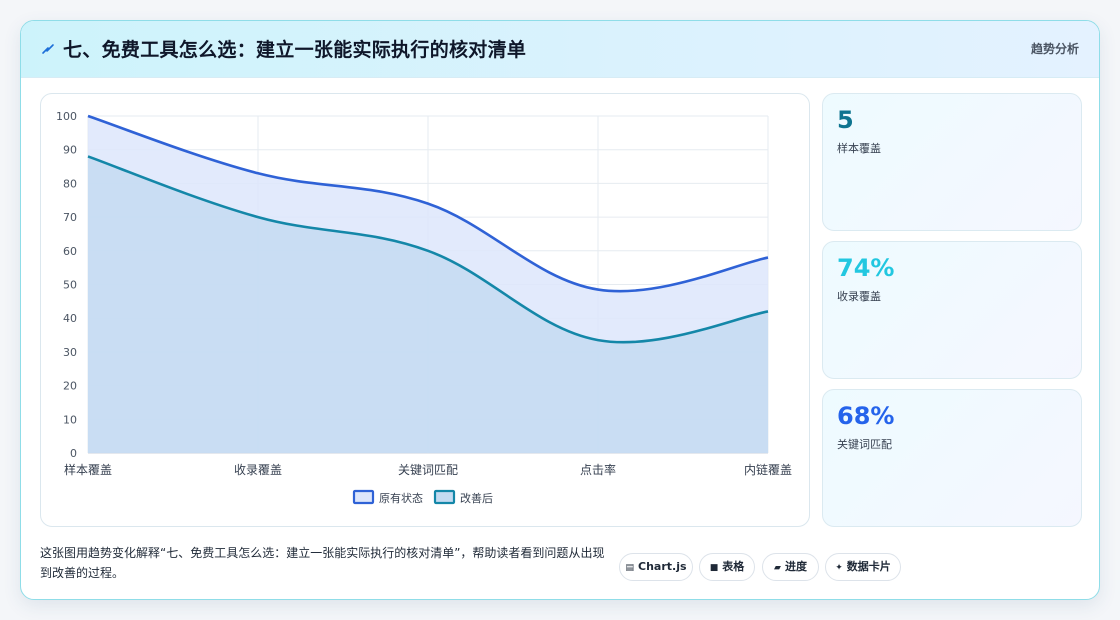  Describe the element at coordinates (258, 470) in the screenshot. I see `x-tick-label: 收录覆盖` at that location.